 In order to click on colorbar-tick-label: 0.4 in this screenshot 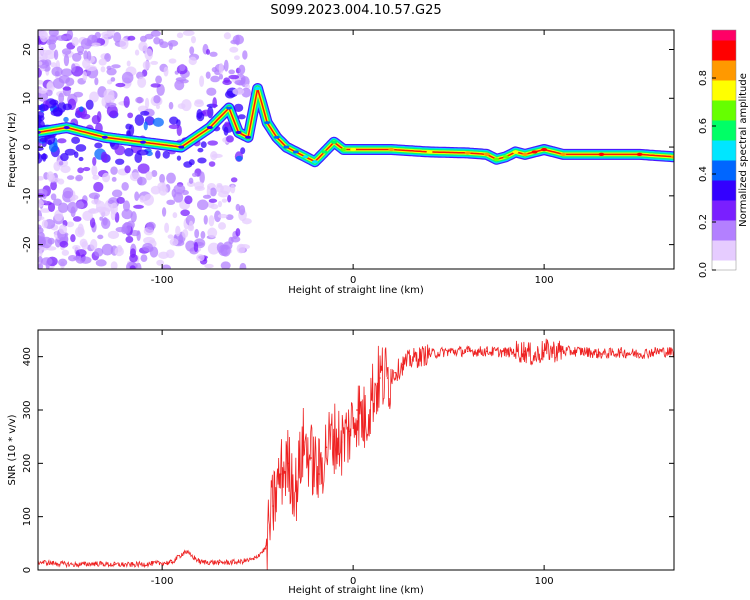, I will do `click(703, 174)`.